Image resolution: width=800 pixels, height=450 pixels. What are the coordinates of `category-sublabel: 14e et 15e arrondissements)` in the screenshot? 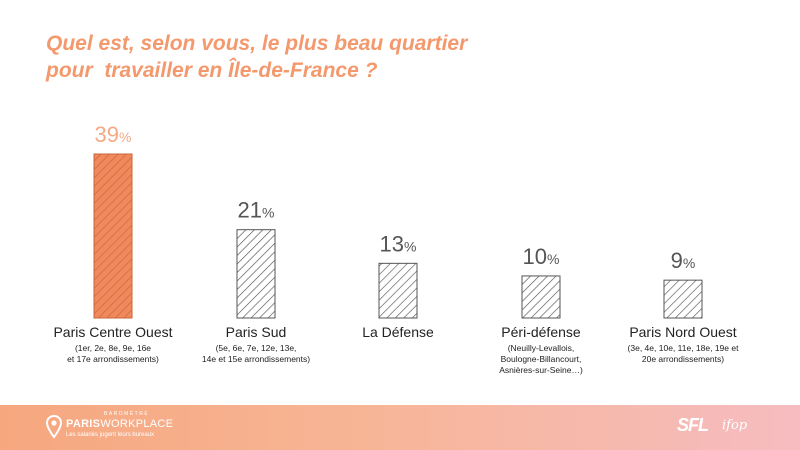 It's located at (256, 359).